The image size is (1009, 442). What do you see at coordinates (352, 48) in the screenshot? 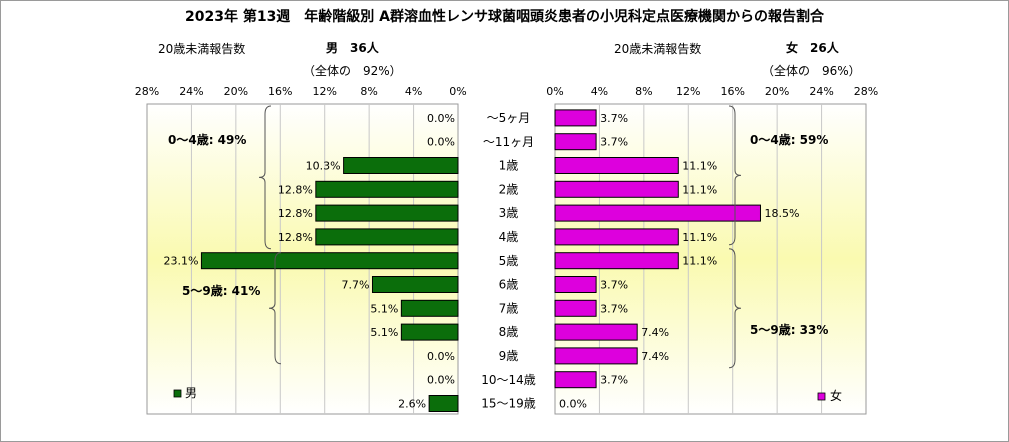
I see `left-male-count: 男 36人` at bounding box center [352, 48].